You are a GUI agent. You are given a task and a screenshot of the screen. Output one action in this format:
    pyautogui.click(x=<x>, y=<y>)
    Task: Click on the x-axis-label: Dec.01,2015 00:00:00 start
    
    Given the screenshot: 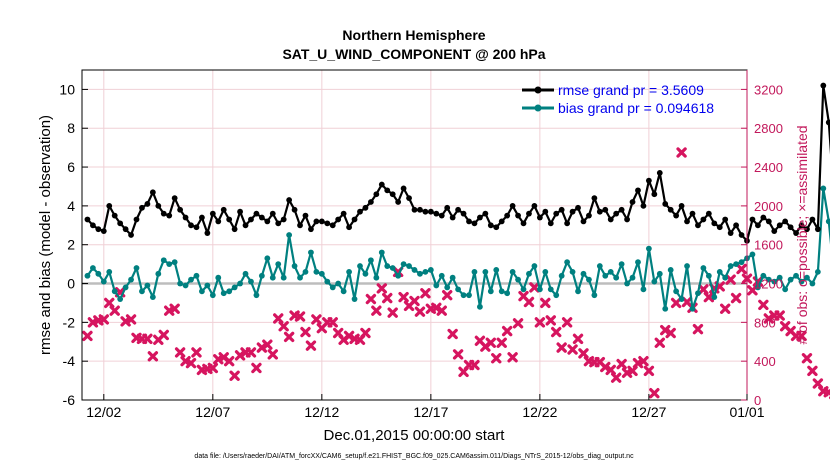 What is the action you would take?
    pyautogui.click(x=415, y=435)
    